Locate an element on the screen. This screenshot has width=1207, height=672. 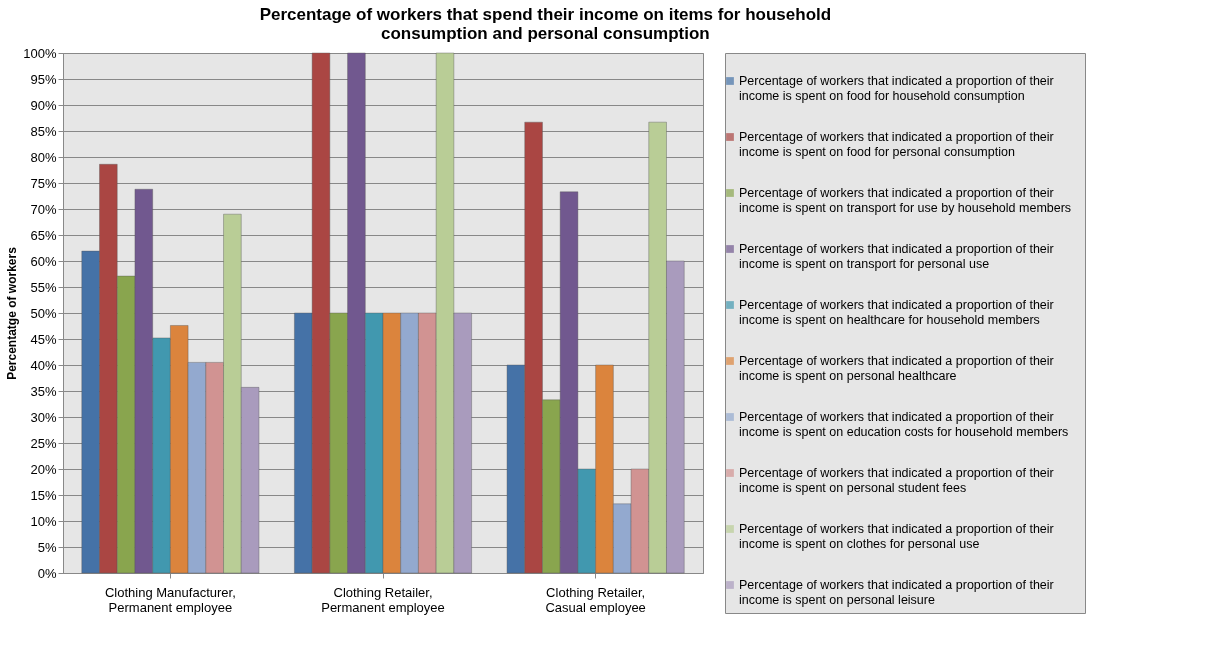
y-tick-label: 55% is located at coordinates (43, 287).